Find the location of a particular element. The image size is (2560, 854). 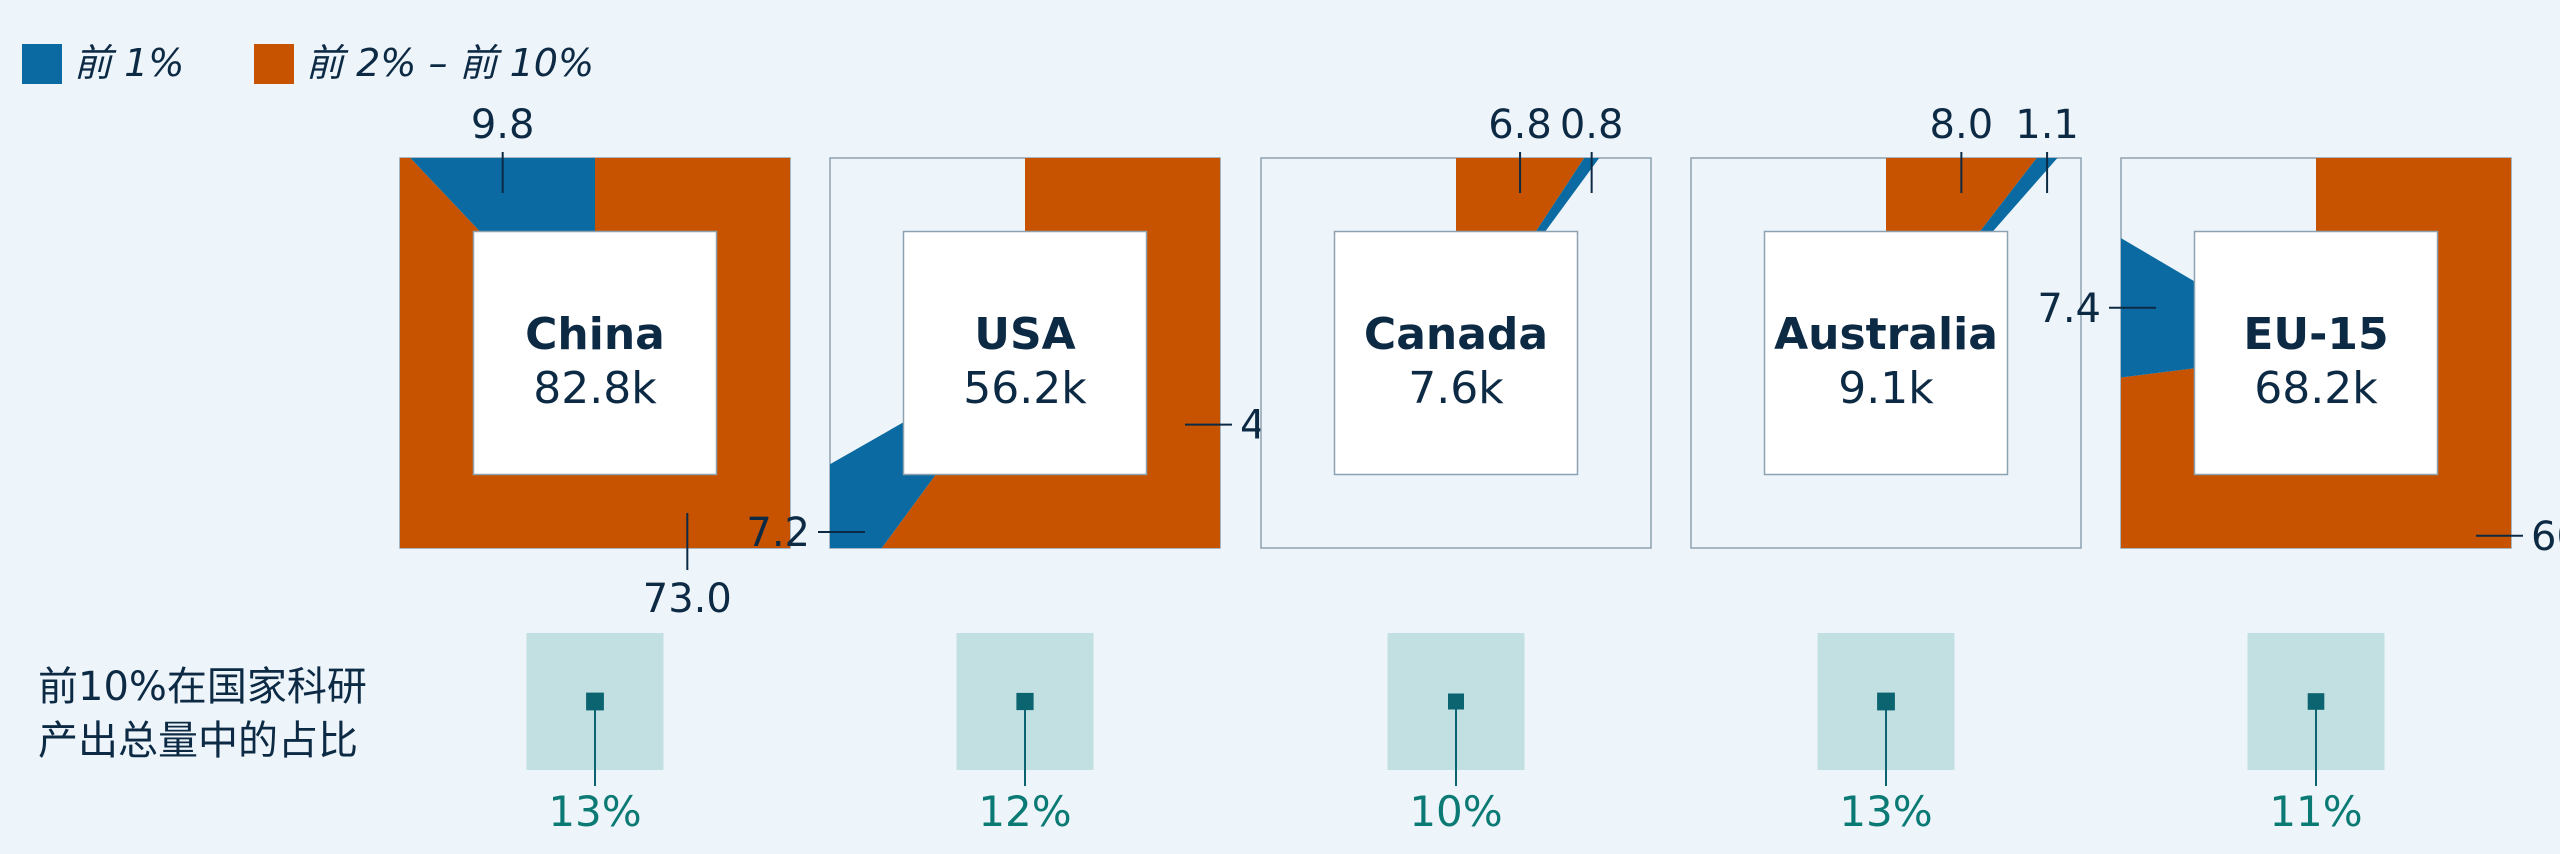

share-value: 11% is located at coordinates (2315, 811).